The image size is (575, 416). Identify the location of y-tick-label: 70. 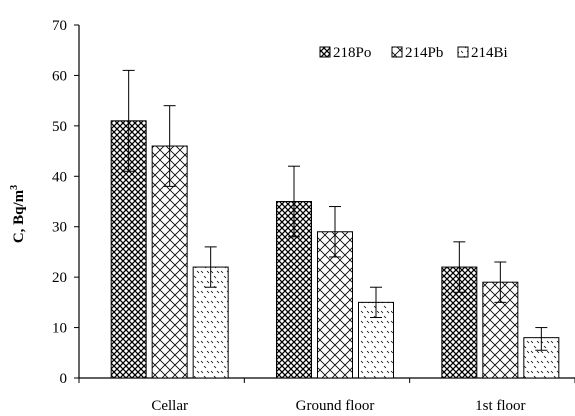
(59, 26).